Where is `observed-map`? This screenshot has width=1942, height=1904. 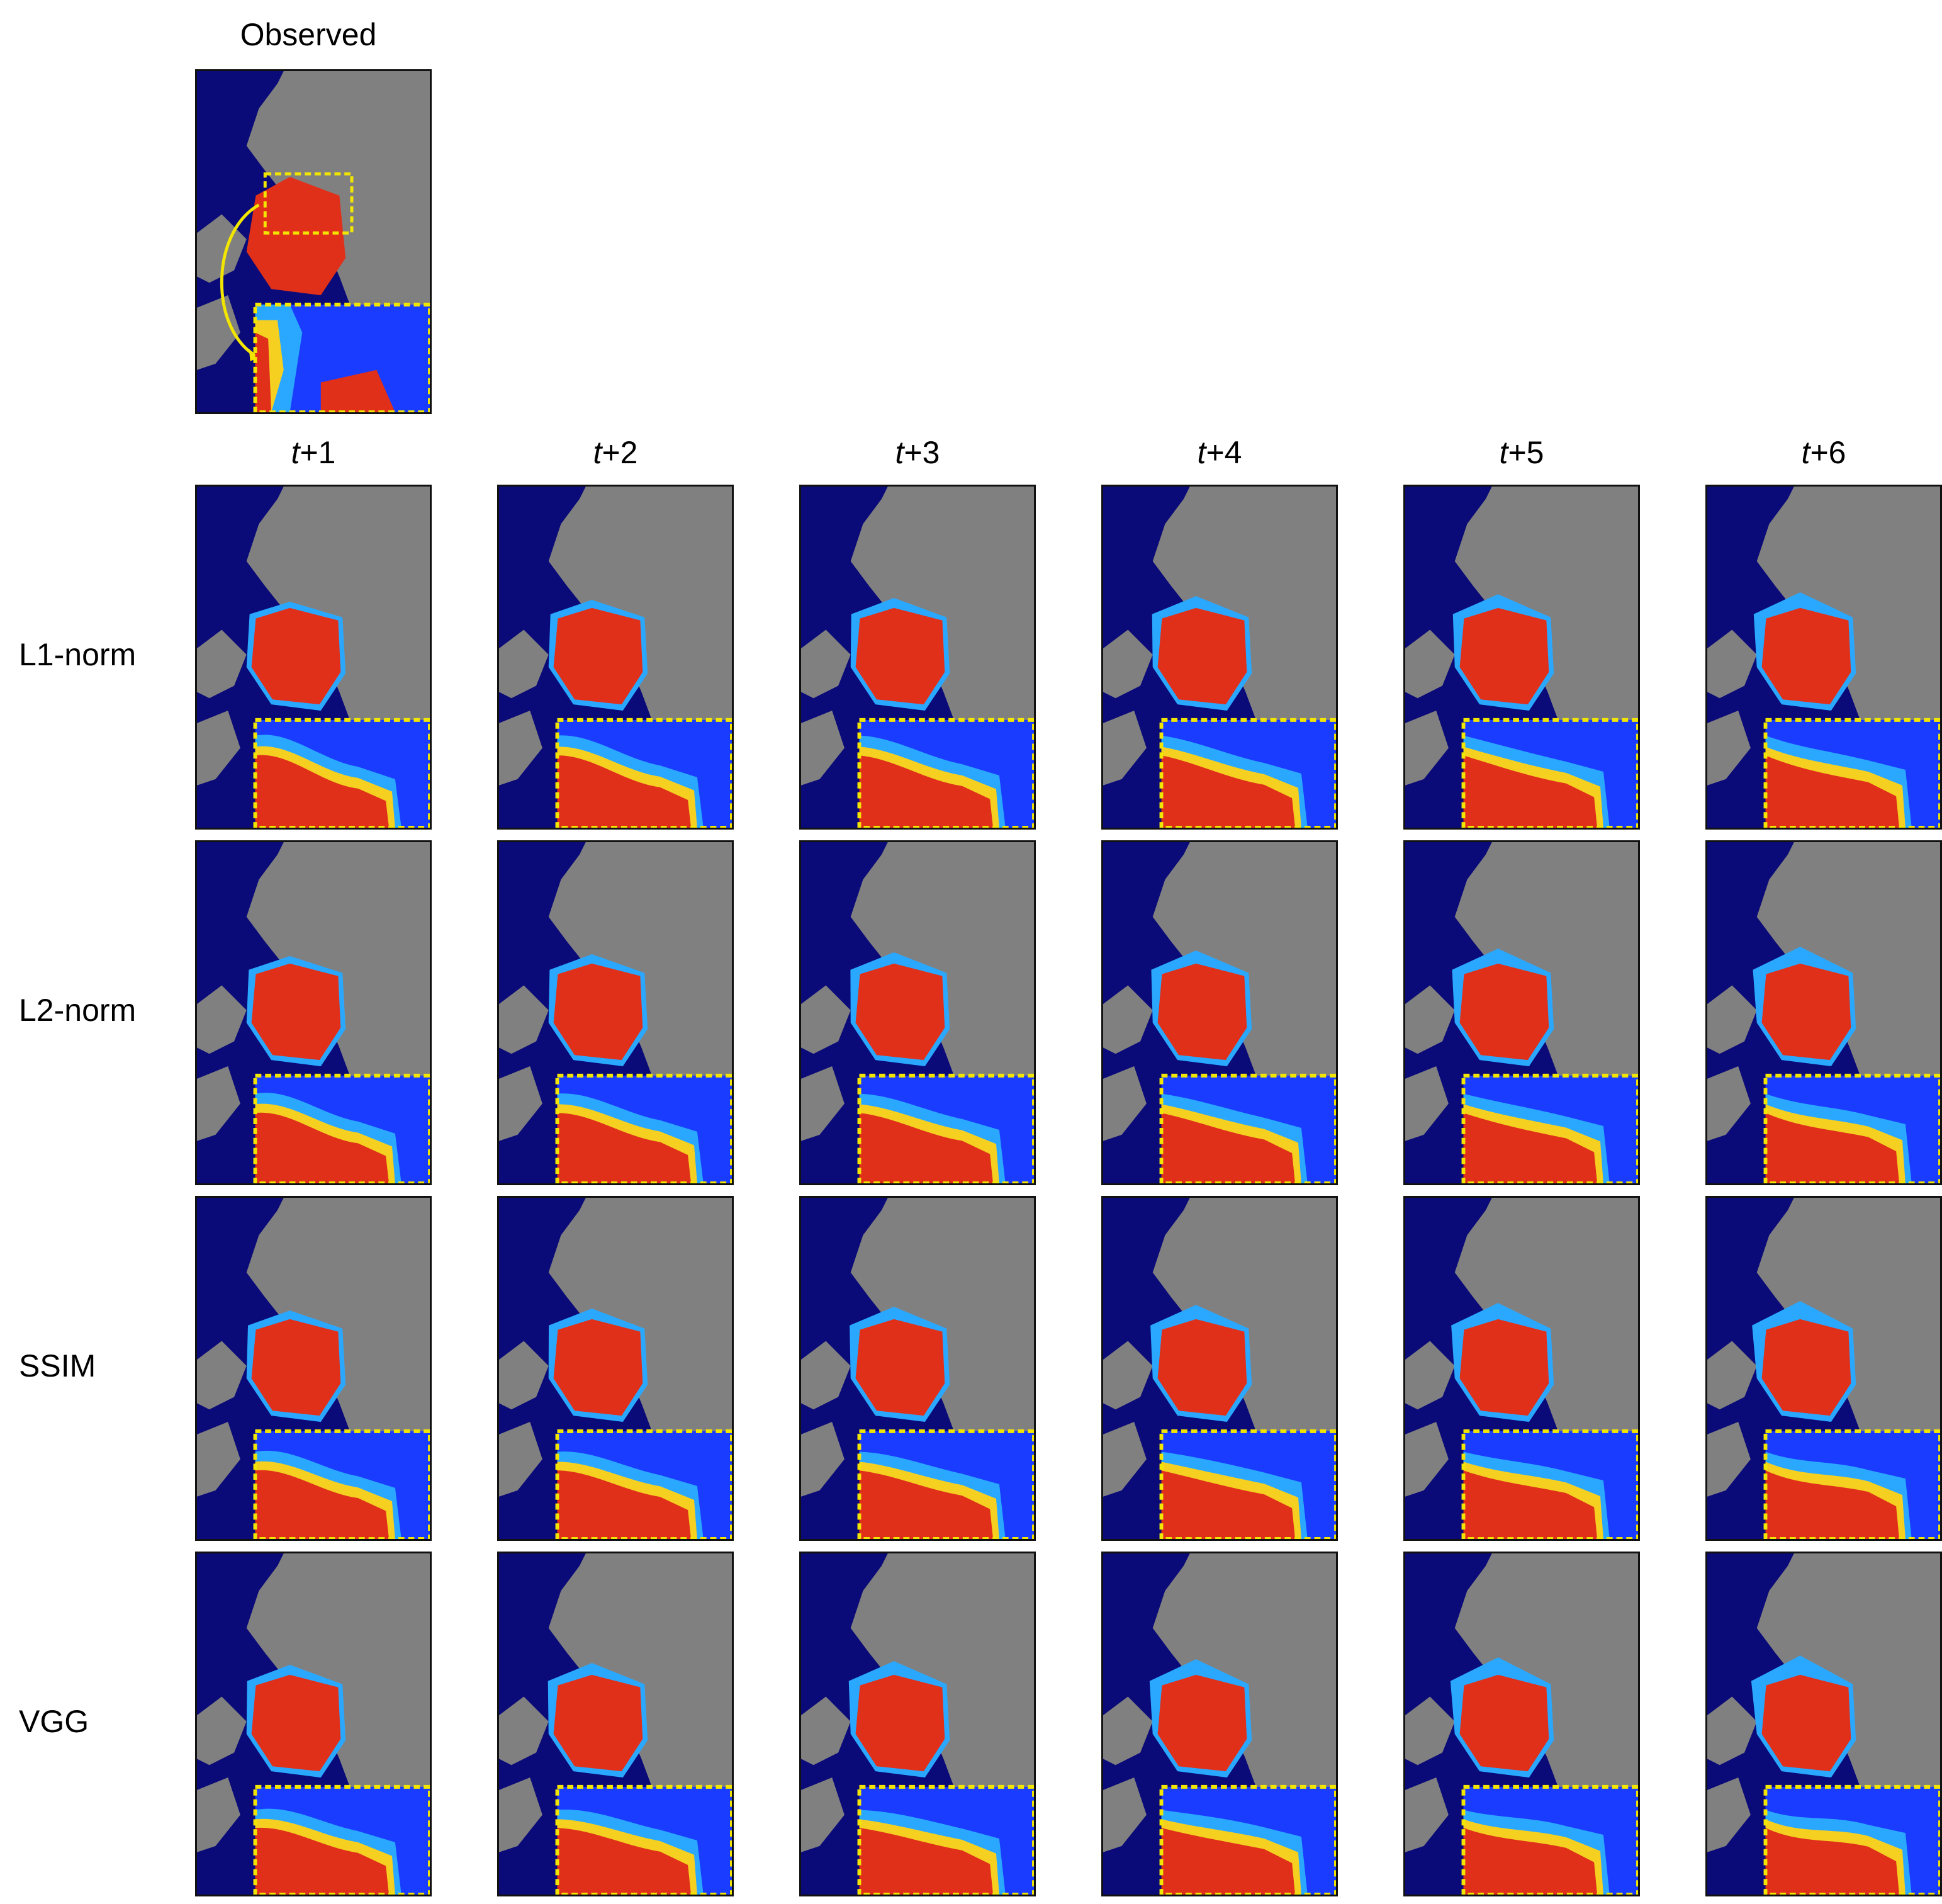
observed-map is located at coordinates (313, 241).